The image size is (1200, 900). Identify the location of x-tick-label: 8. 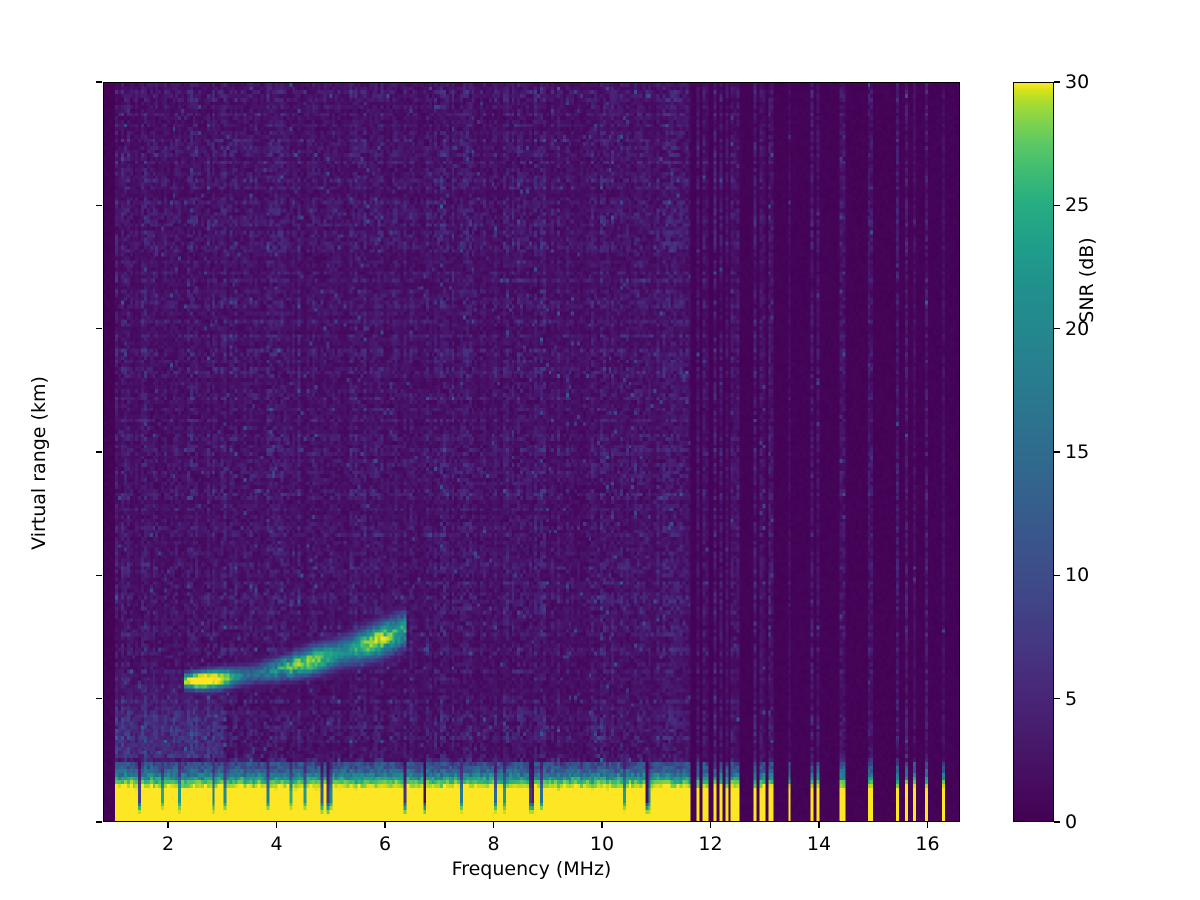
(493, 844).